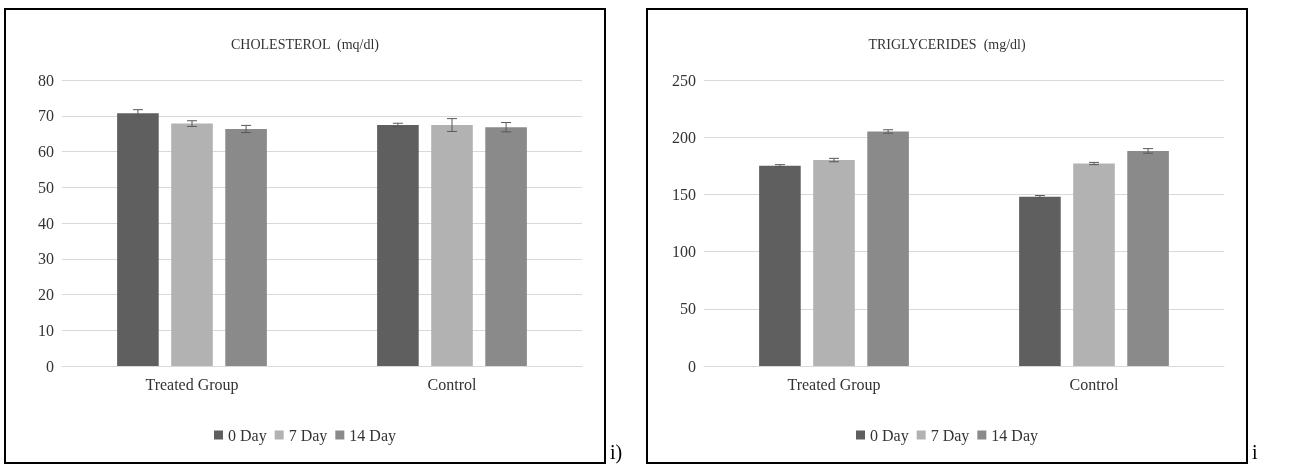 The height and width of the screenshot is (466, 1291). What do you see at coordinates (305, 44) in the screenshot?
I see `chart-title: CHOLESTEROL (mq/dl)` at bounding box center [305, 44].